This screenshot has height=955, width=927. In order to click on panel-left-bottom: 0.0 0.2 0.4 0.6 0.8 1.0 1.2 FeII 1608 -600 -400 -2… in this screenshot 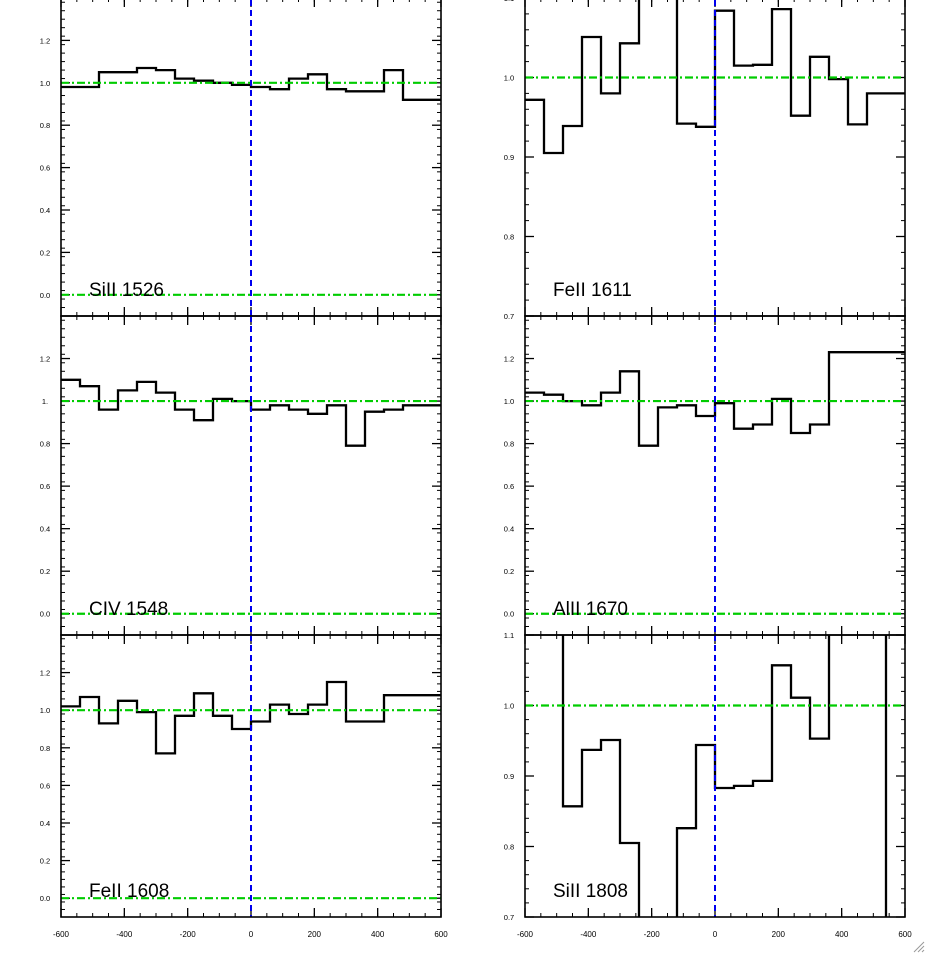, I will do `click(244, 786)`.